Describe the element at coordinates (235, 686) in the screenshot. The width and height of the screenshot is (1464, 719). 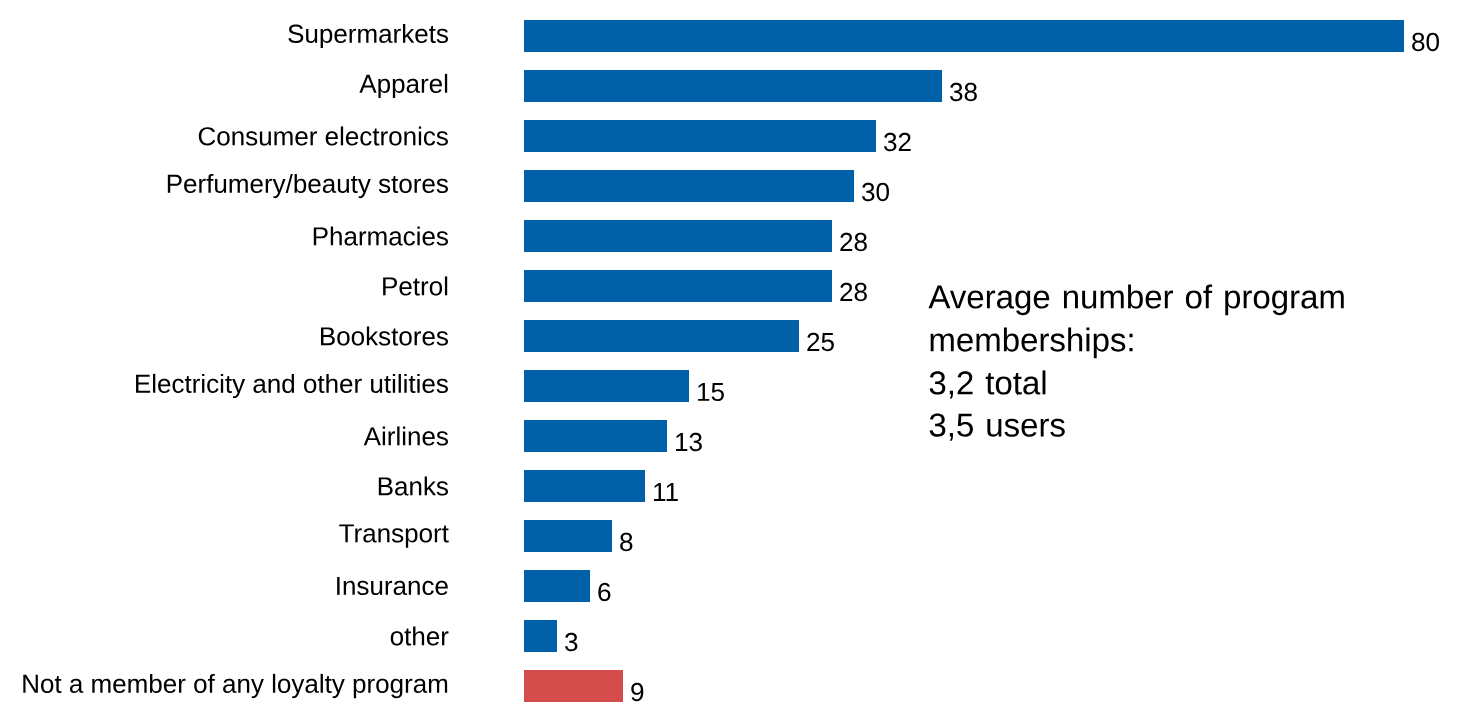
I see `y-tick-label: Not a member of any loyalty program` at that location.